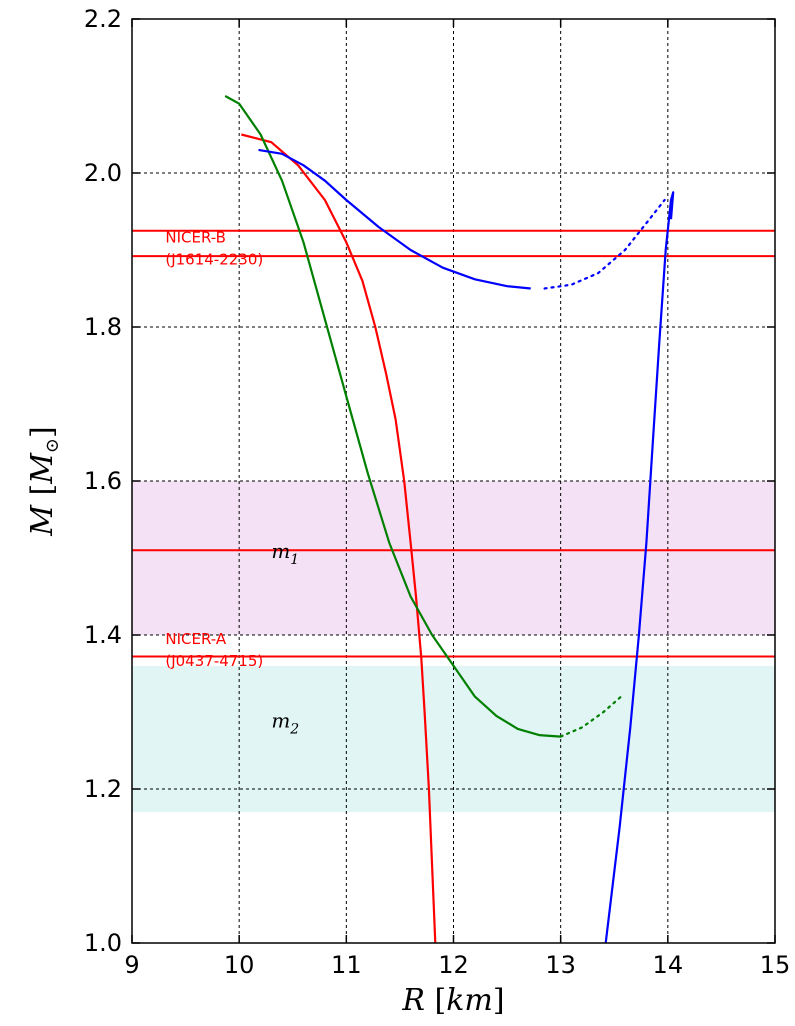 The image size is (795, 1026). Describe the element at coordinates (103, 481) in the screenshot. I see `y-tick-label: 1.6` at that location.